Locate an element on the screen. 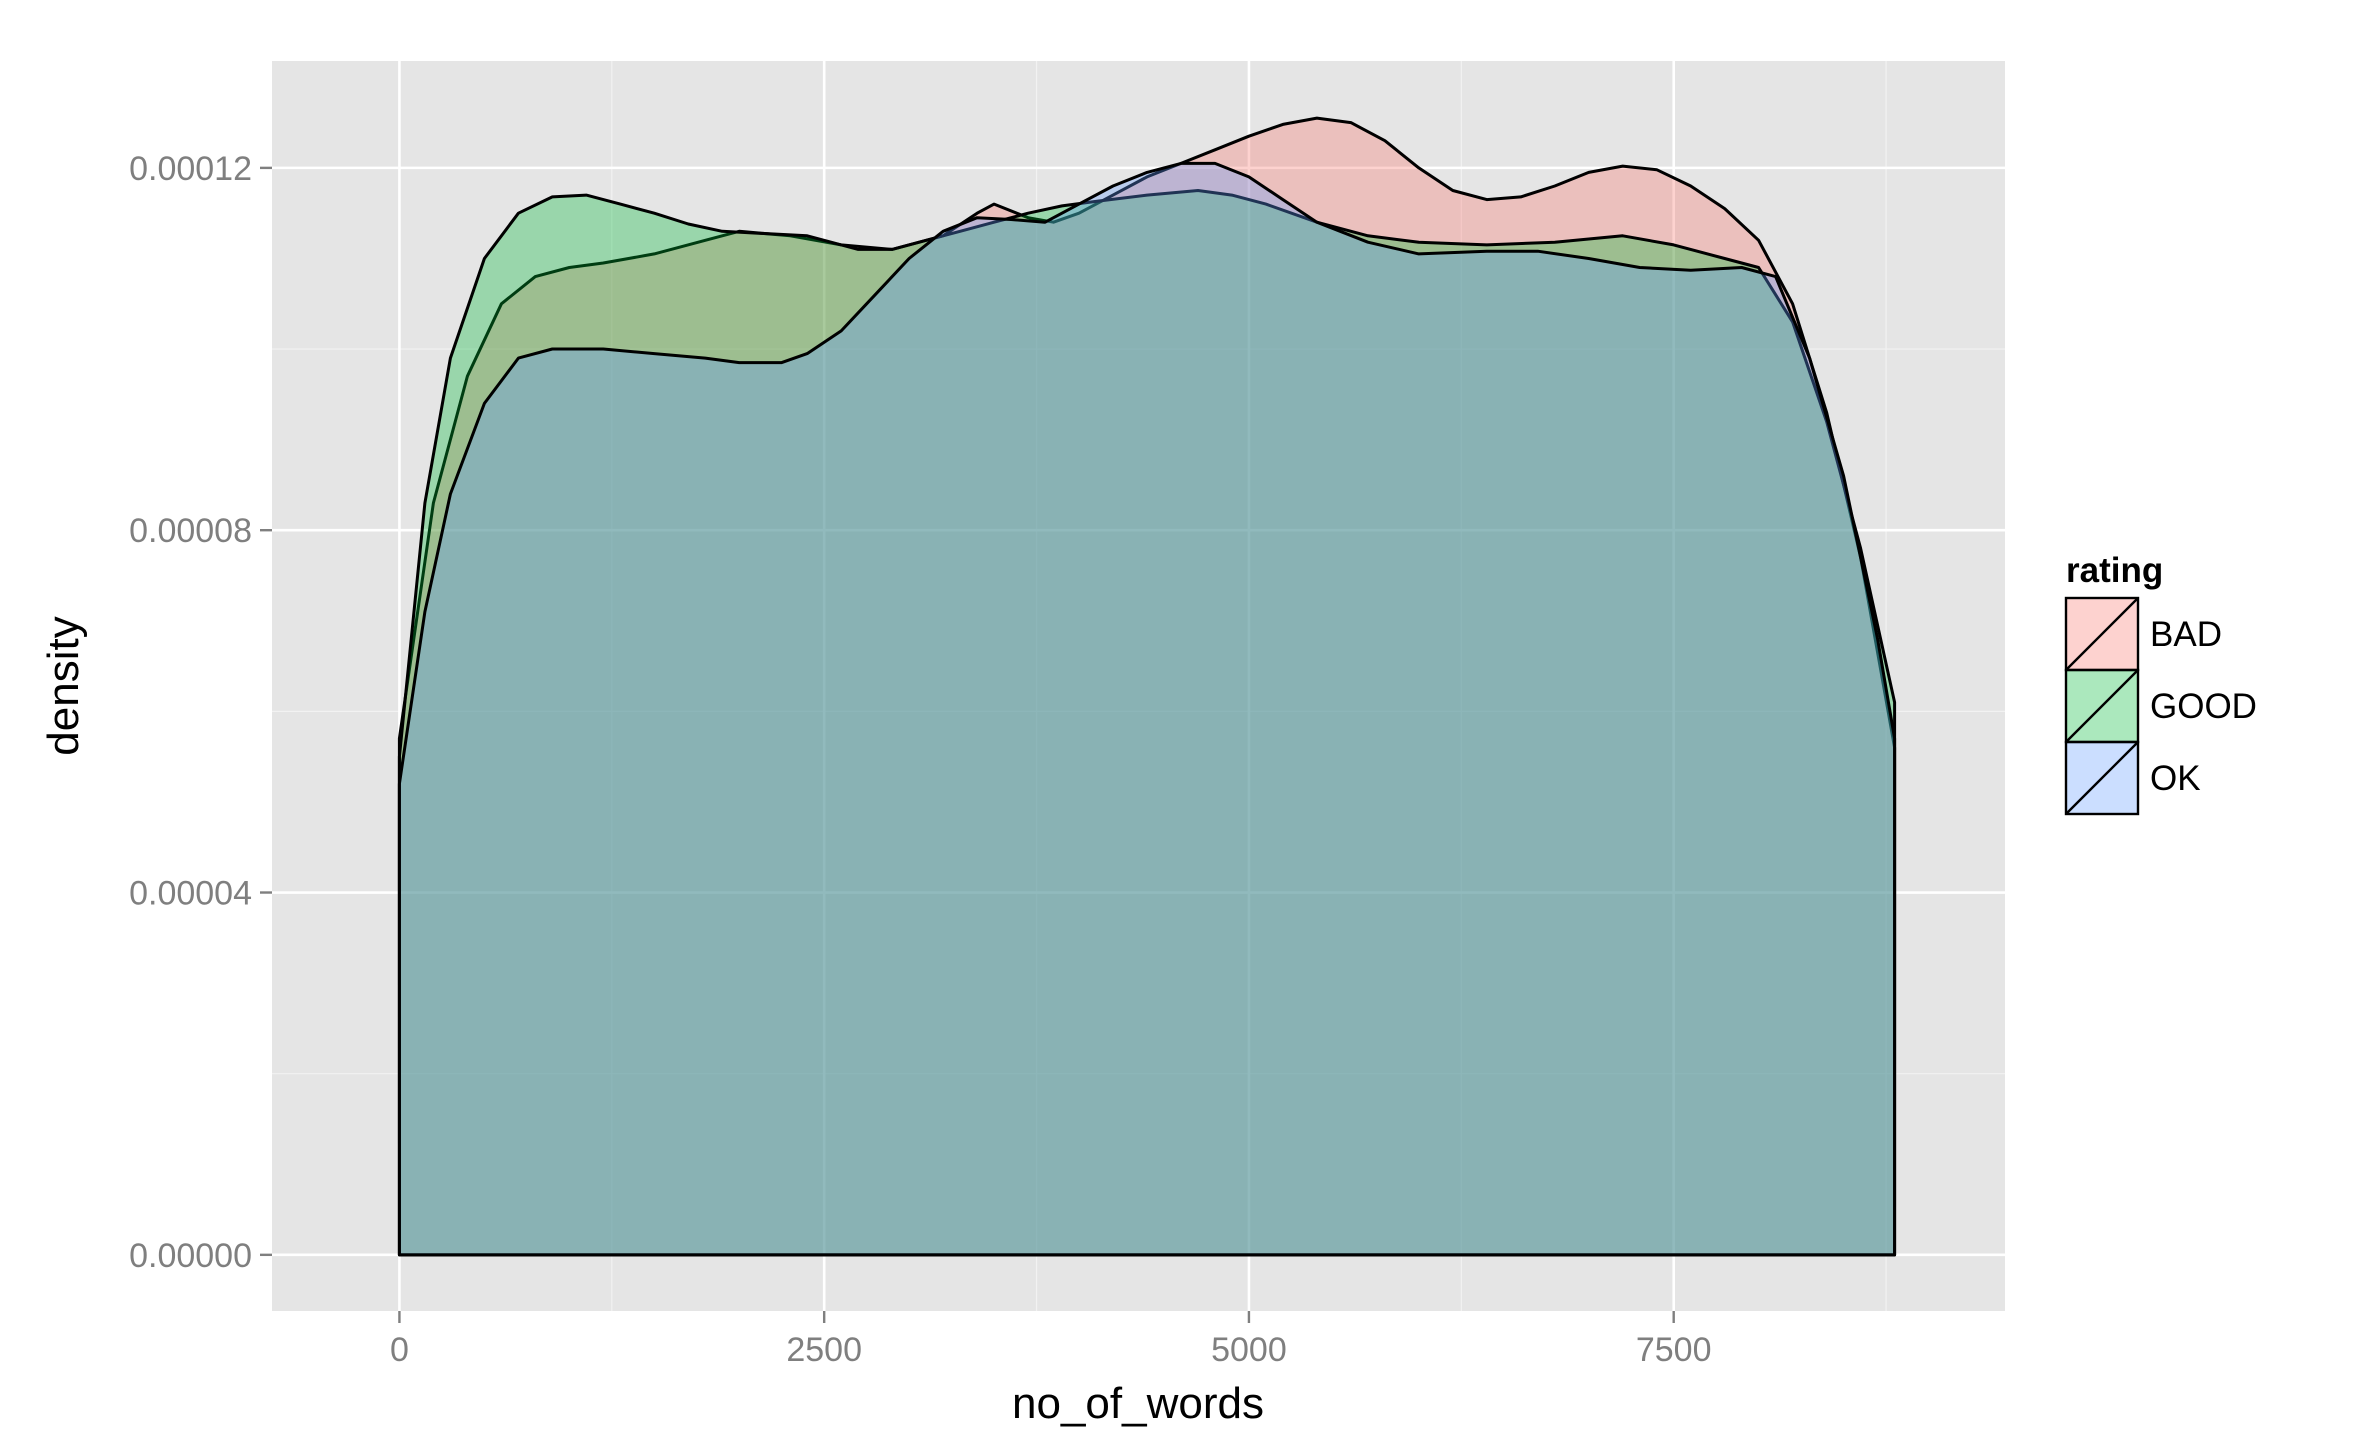 This screenshot has height=1450, width=2366. x-tick-label: 2500 is located at coordinates (824, 1350).